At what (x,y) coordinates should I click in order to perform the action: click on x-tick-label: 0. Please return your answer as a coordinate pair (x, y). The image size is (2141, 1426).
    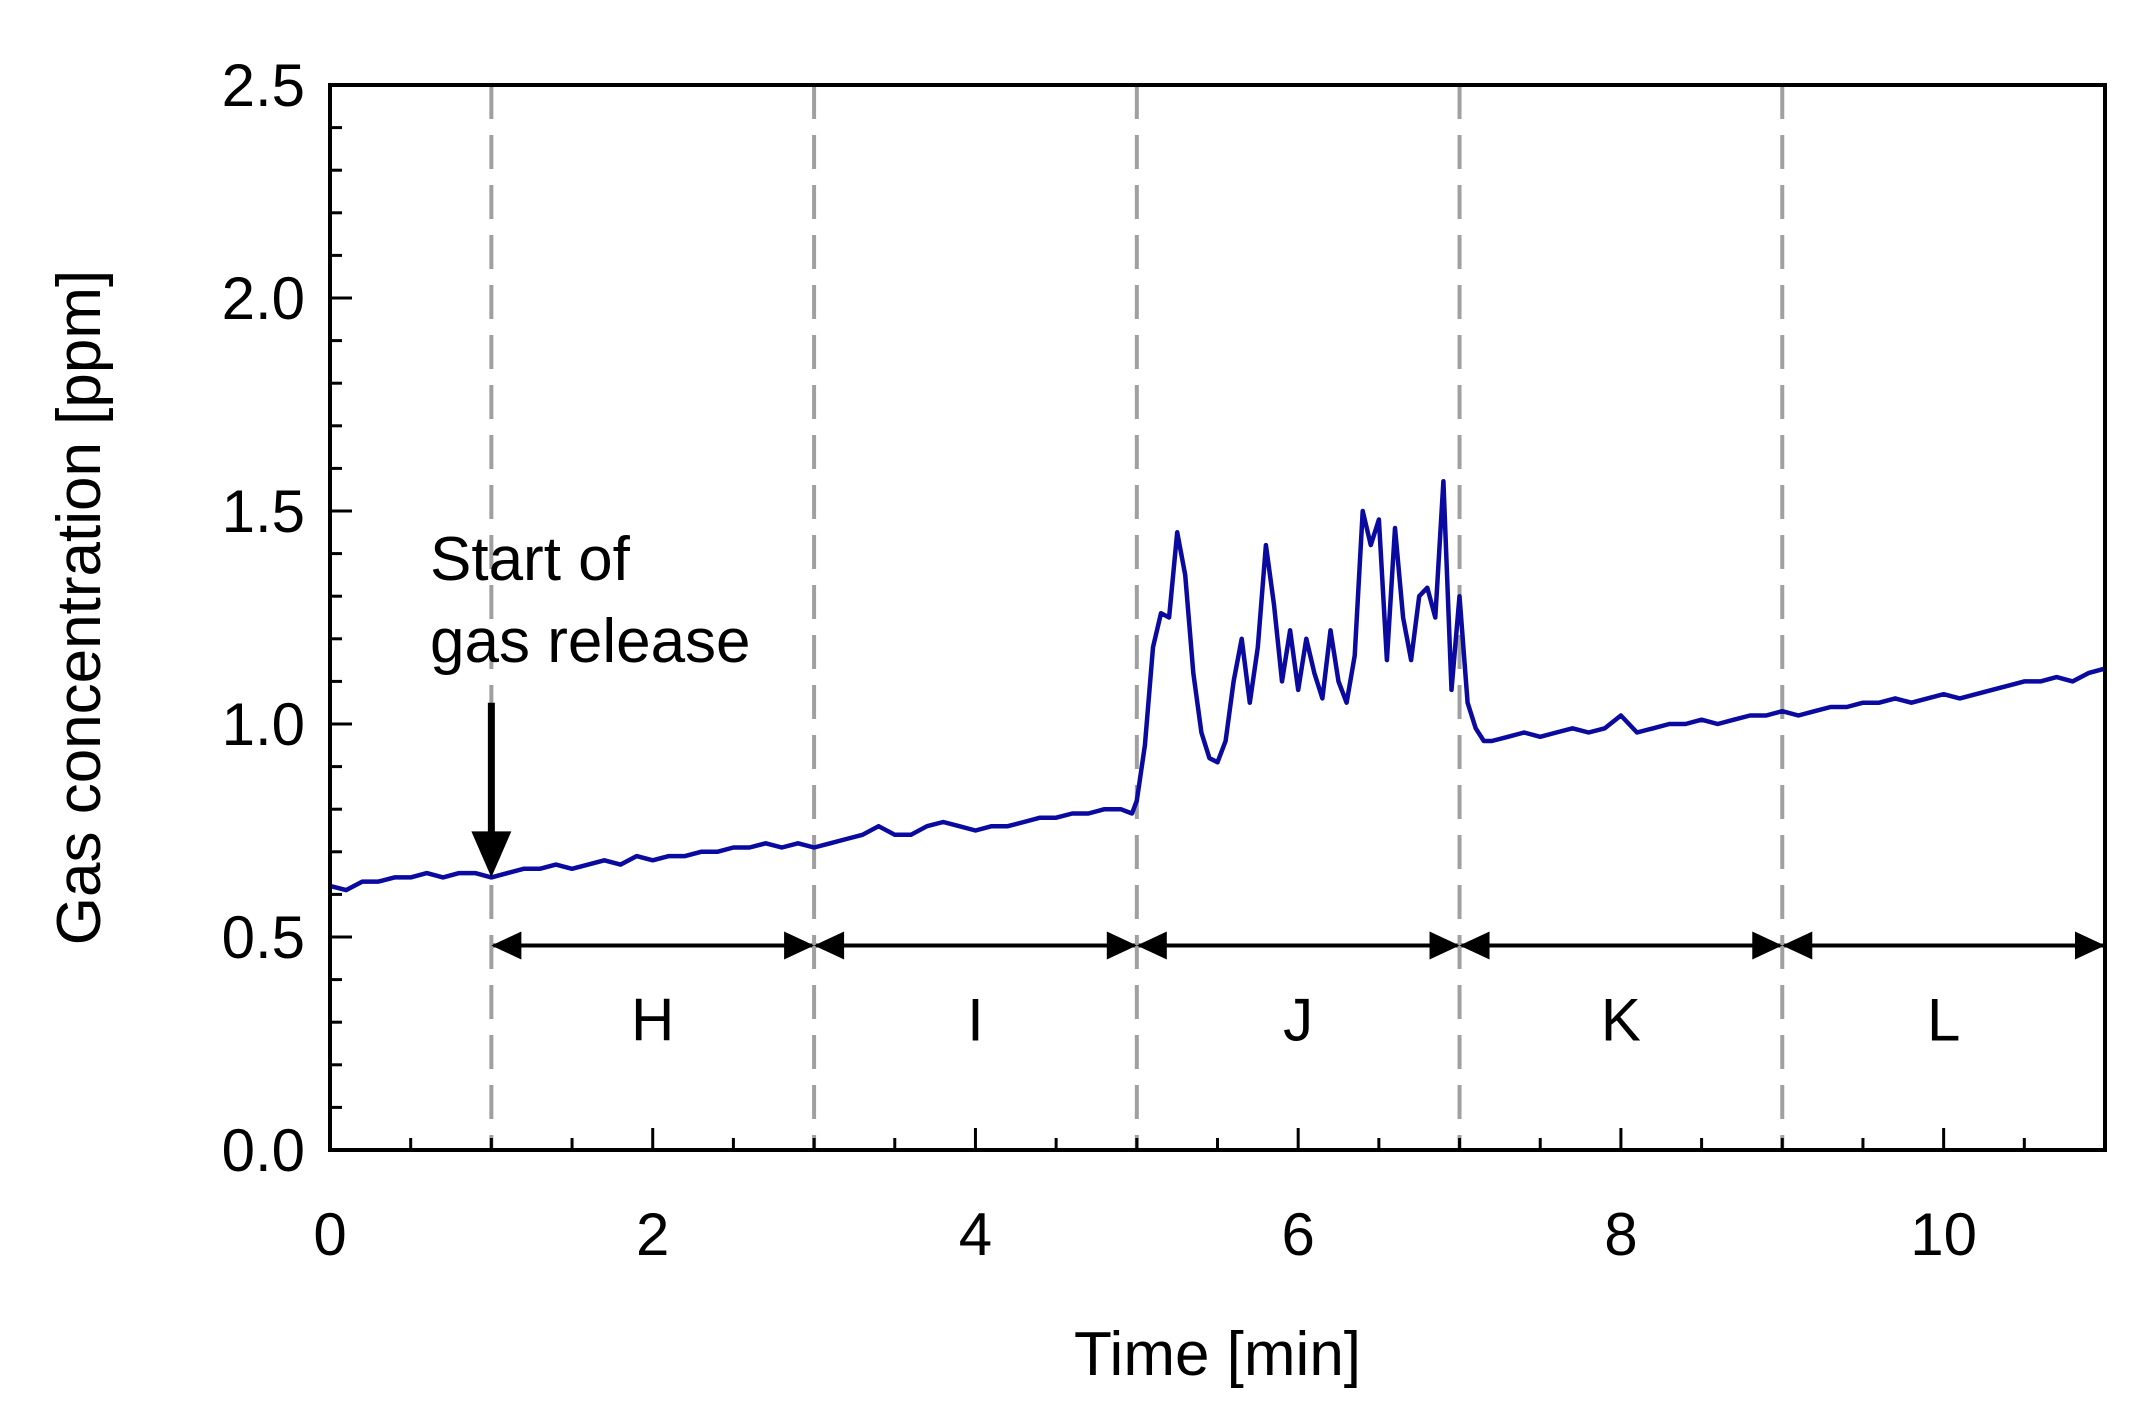
    Looking at the image, I should click on (329, 1234).